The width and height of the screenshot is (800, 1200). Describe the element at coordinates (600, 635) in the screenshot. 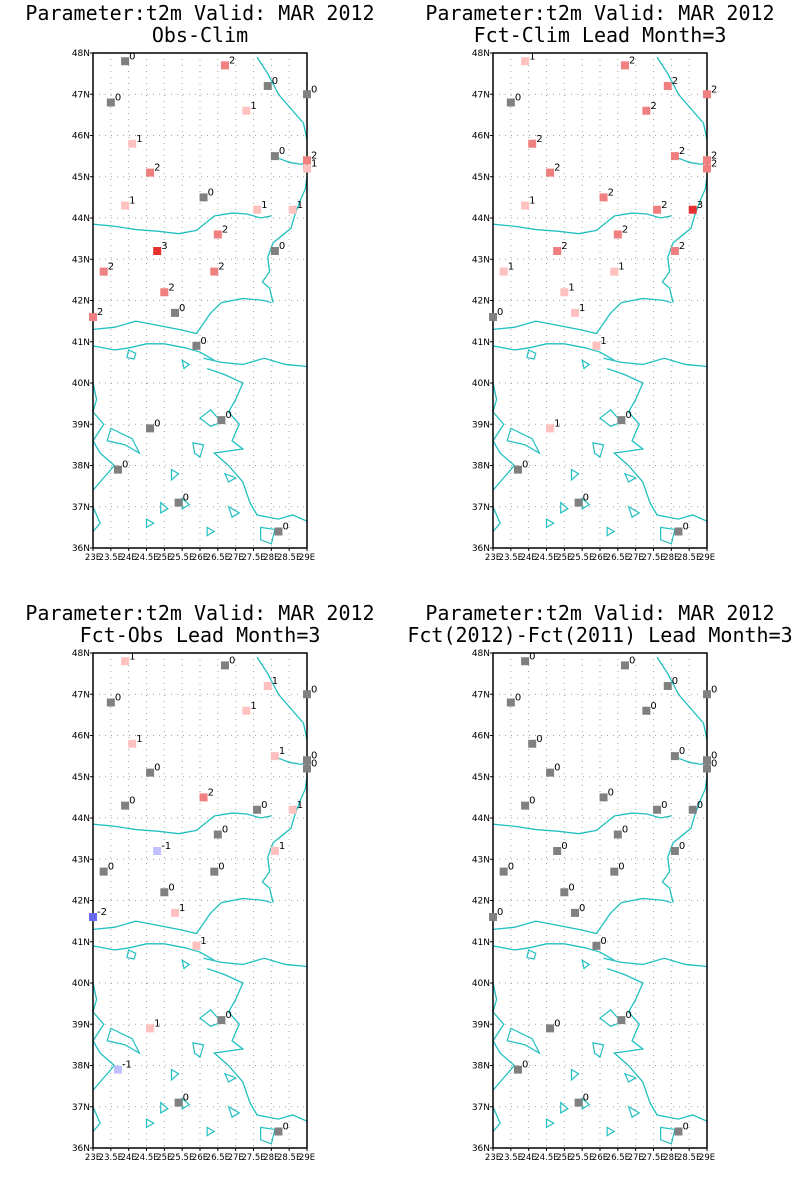

I see `panel-subtitle: Fct(2012)-Fct(2011) Lead Month=3` at that location.